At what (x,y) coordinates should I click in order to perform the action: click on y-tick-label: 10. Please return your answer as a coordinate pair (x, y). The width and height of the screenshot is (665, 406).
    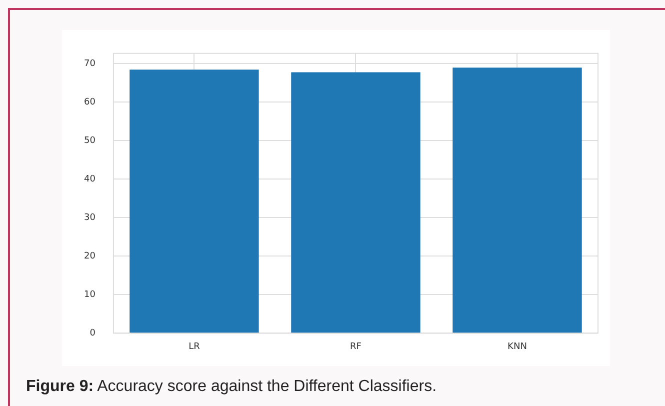
    Looking at the image, I should click on (90, 295).